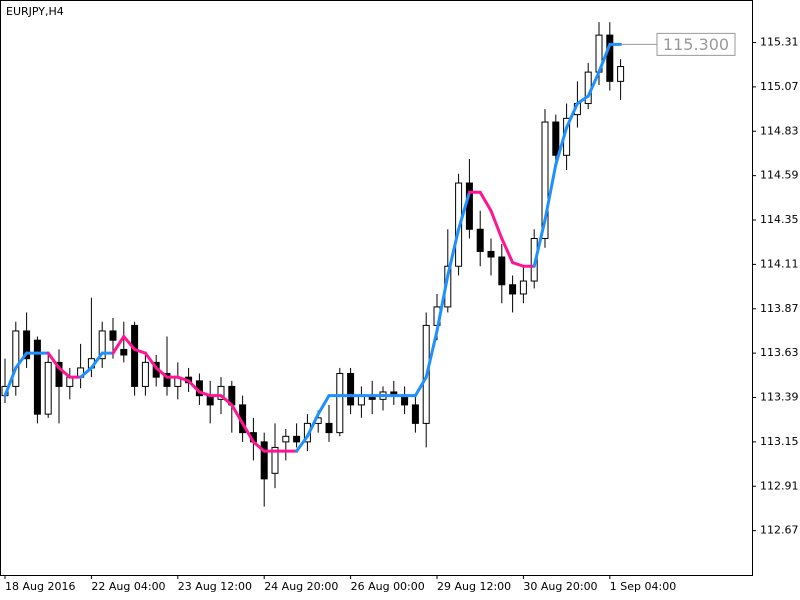  Describe the element at coordinates (779, 263) in the screenshot. I see `y-tick-label: 114.11` at that location.